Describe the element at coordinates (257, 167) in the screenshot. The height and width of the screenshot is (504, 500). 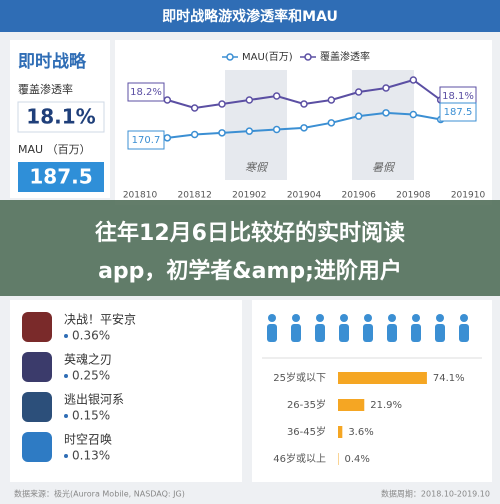
I see `annotation: 寒假` at that location.